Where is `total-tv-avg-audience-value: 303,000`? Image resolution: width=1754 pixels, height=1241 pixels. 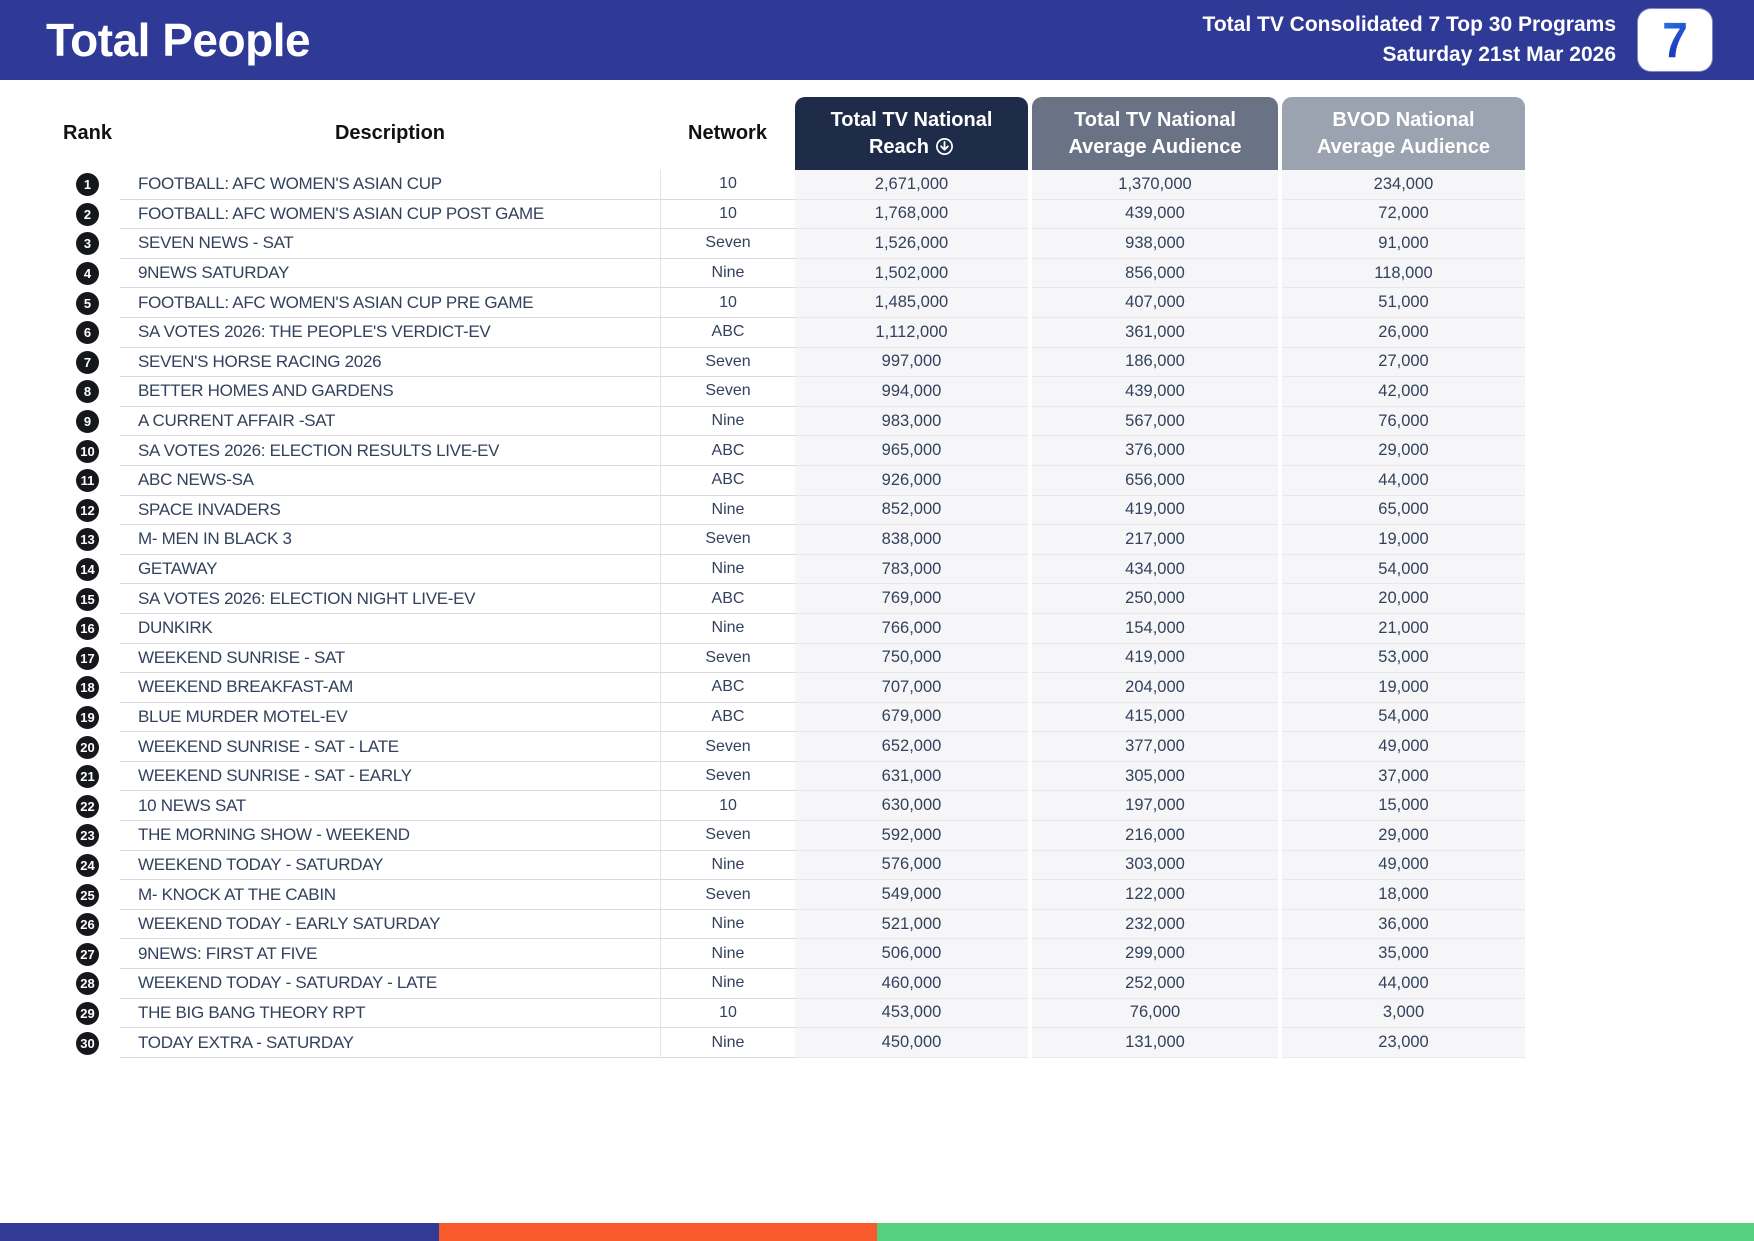
total-tv-avg-audience-value: 303,000 is located at coordinates (1155, 865).